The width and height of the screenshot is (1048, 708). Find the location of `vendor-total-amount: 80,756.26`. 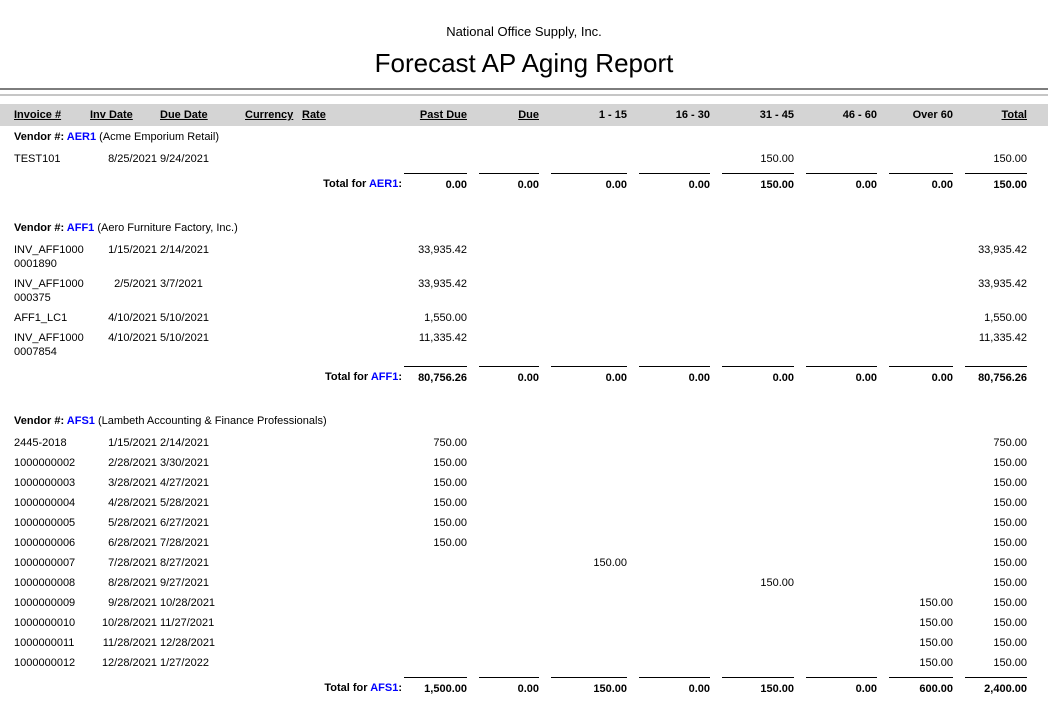

vendor-total-amount: 80,756.26 is located at coordinates (442, 378).